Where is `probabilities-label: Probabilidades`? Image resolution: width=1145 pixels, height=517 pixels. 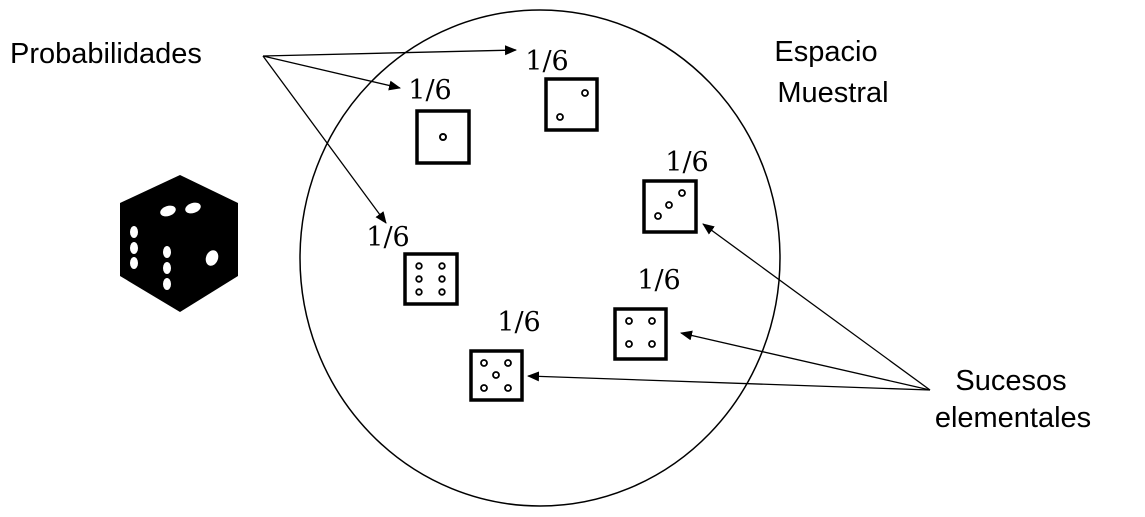 probabilities-label: Probabilidades is located at coordinates (106, 54).